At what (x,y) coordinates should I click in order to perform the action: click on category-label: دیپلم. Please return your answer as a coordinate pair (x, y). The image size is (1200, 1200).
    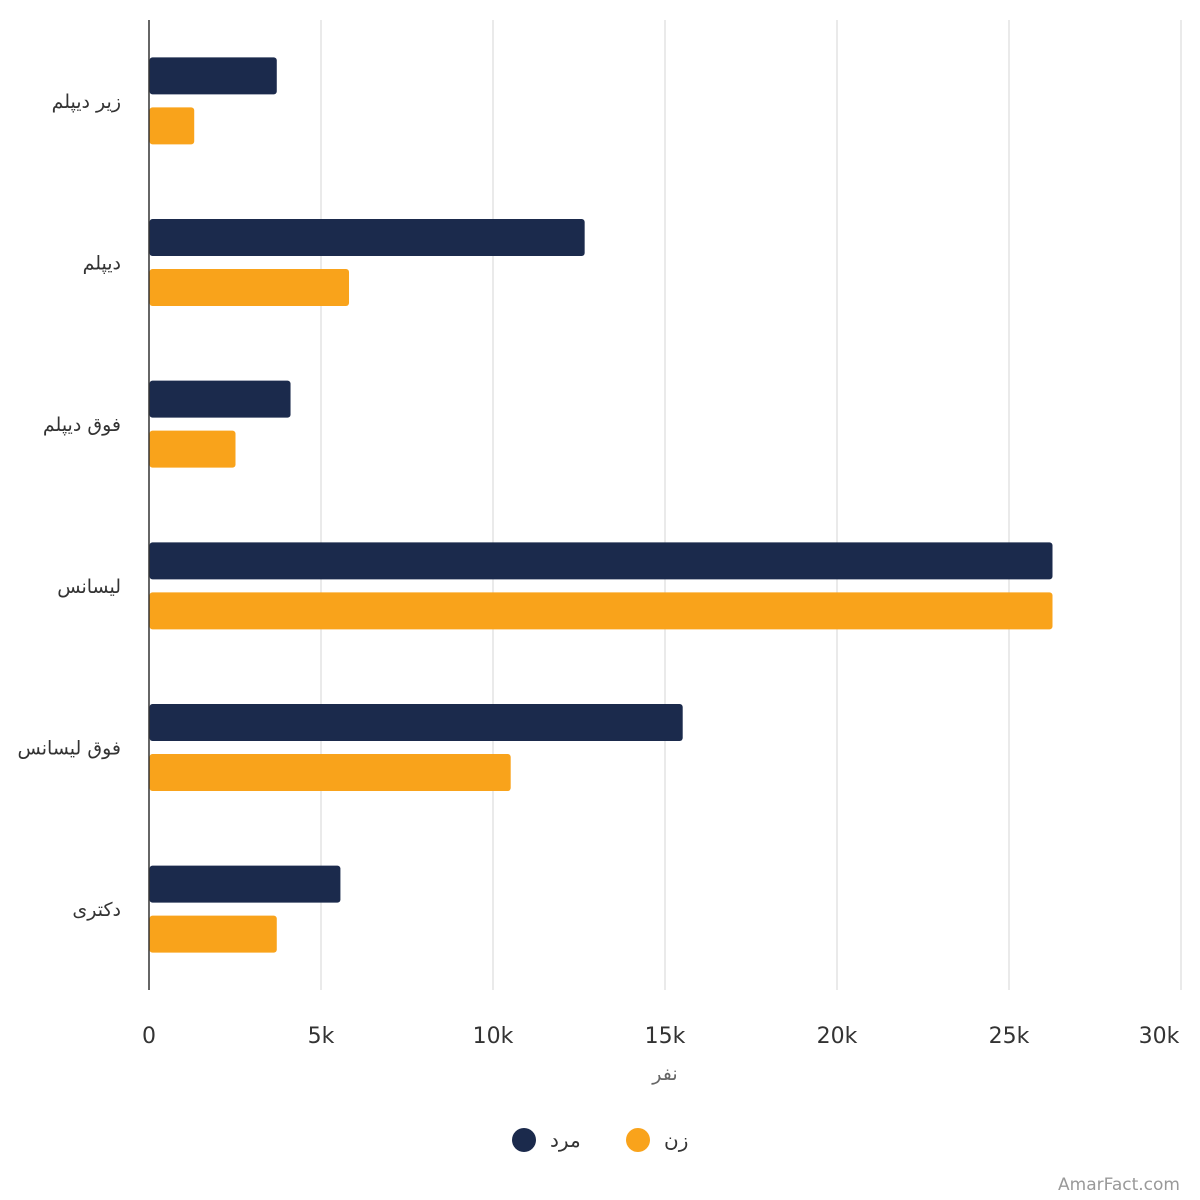
    Looking at the image, I should click on (102, 264).